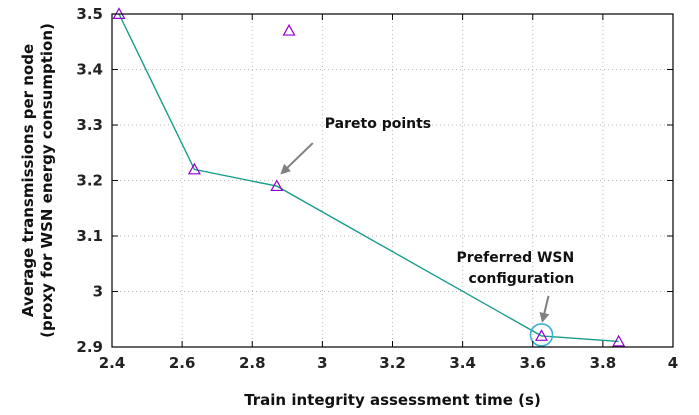 Image resolution: width=699 pixels, height=415 pixels. Describe the element at coordinates (112, 363) in the screenshot. I see `x-tick-label: 2.4` at that location.